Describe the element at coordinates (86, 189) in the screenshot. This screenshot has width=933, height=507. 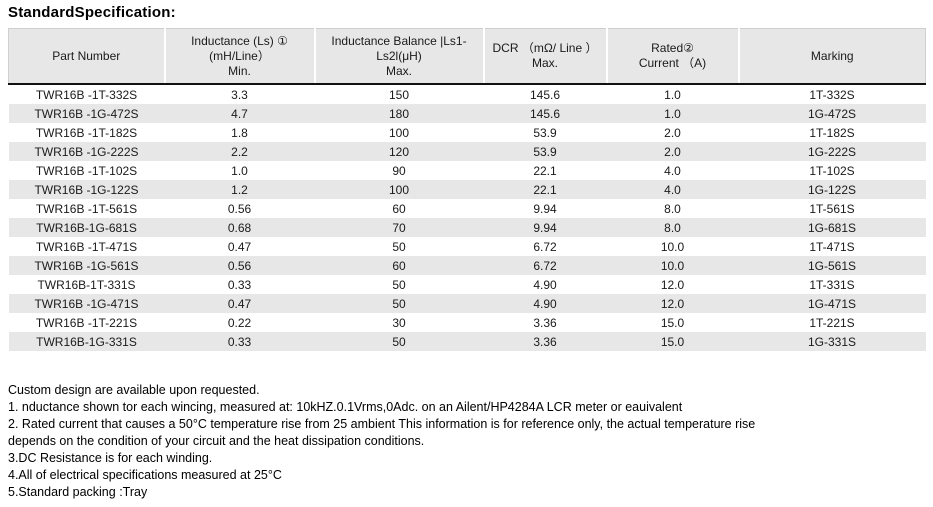
I see `table-cell: TWR16B -1G-122S` at that location.